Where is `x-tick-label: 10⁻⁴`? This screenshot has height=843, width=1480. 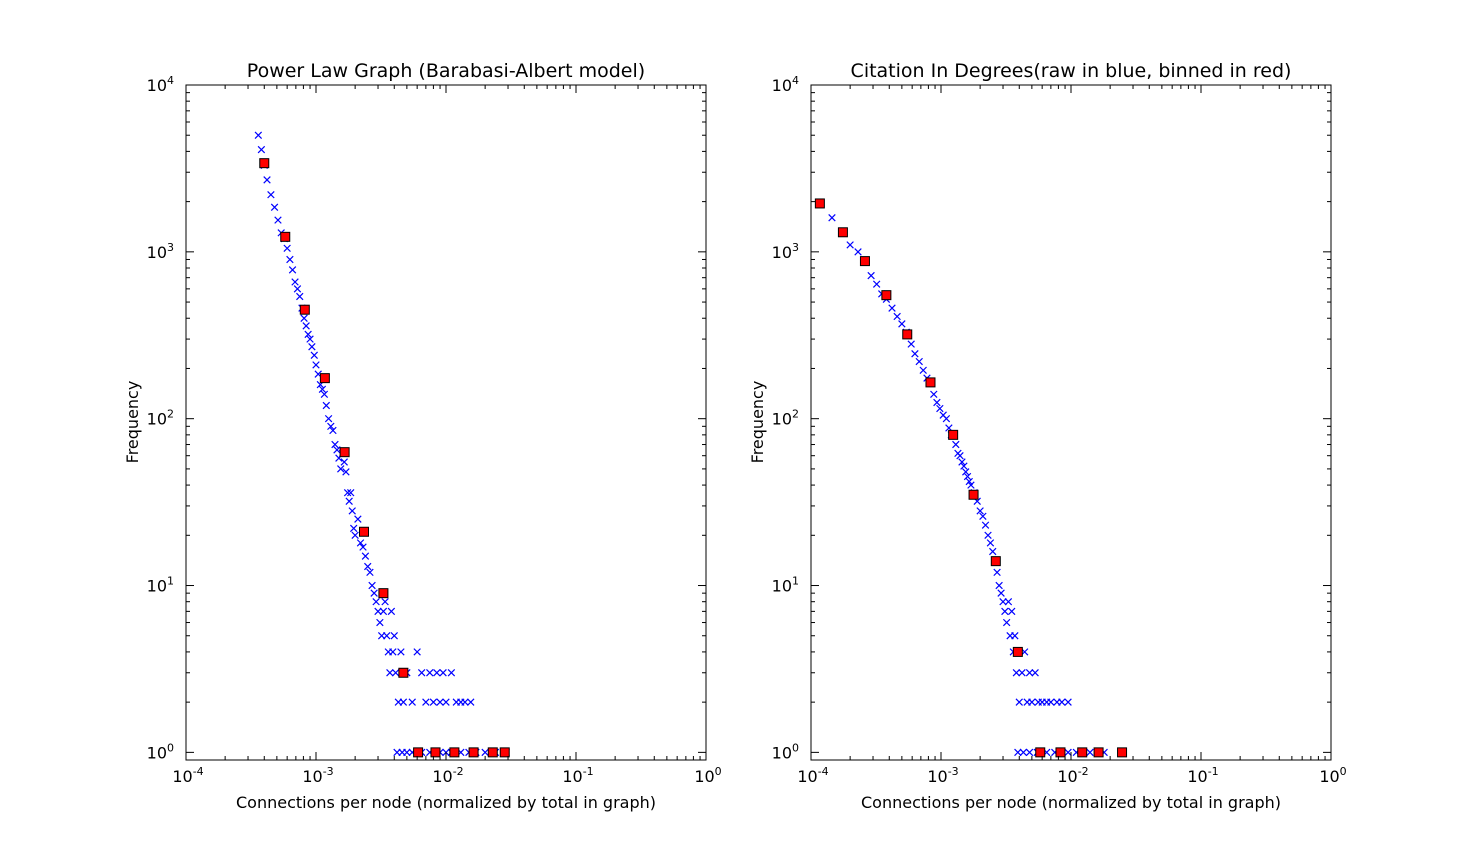
x-tick-label: 10⁻⁴ is located at coordinates (187, 775).